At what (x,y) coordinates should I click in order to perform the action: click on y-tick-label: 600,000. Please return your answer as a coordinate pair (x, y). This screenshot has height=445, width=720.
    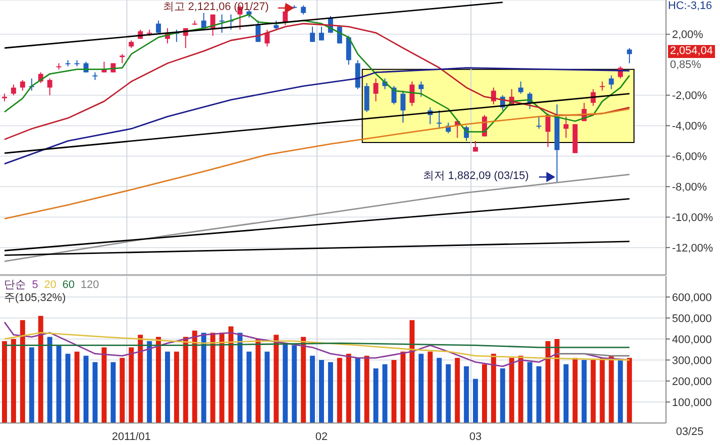
    Looking at the image, I should click on (692, 298).